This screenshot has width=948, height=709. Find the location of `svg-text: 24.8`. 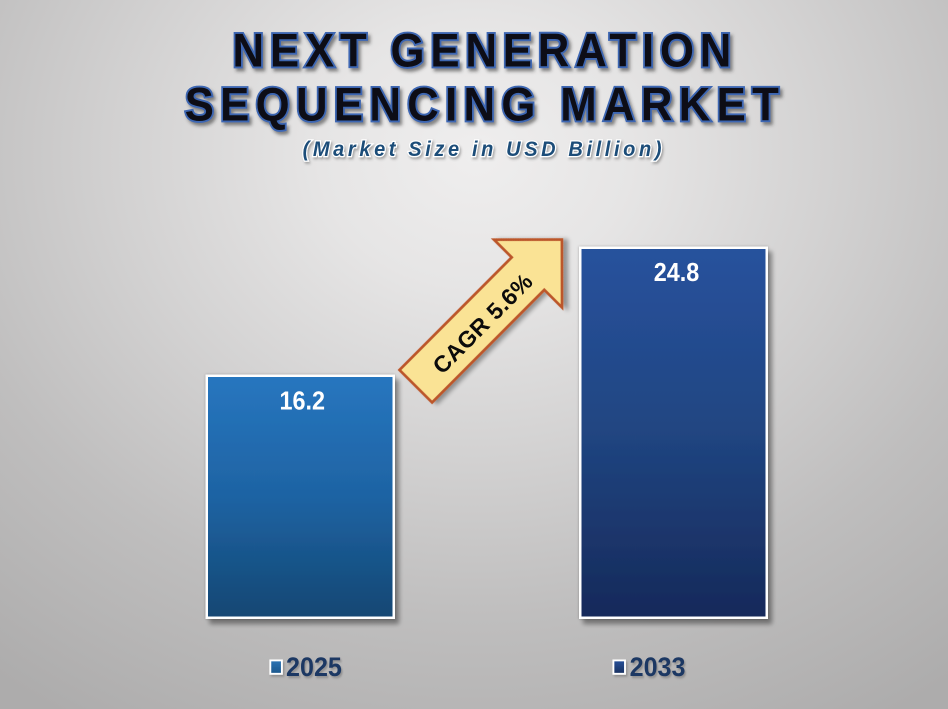

svg-text: 24.8 is located at coordinates (677, 273).